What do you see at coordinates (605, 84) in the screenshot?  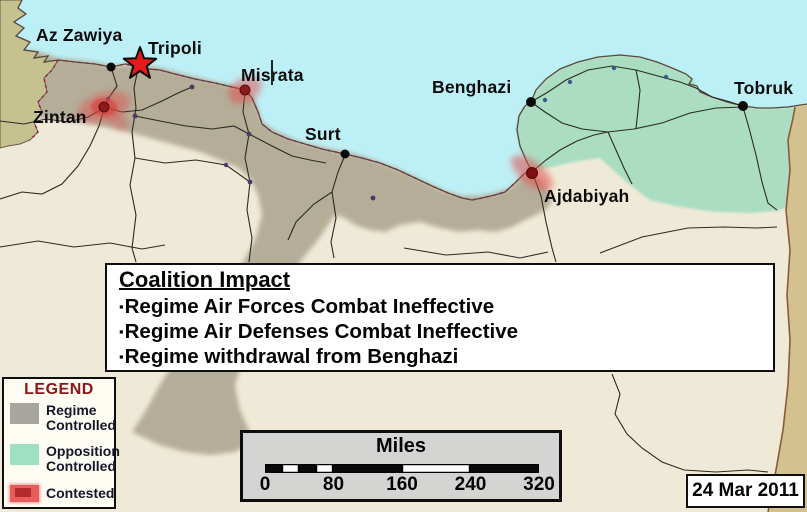 I see `green-area-junction-dots` at bounding box center [605, 84].